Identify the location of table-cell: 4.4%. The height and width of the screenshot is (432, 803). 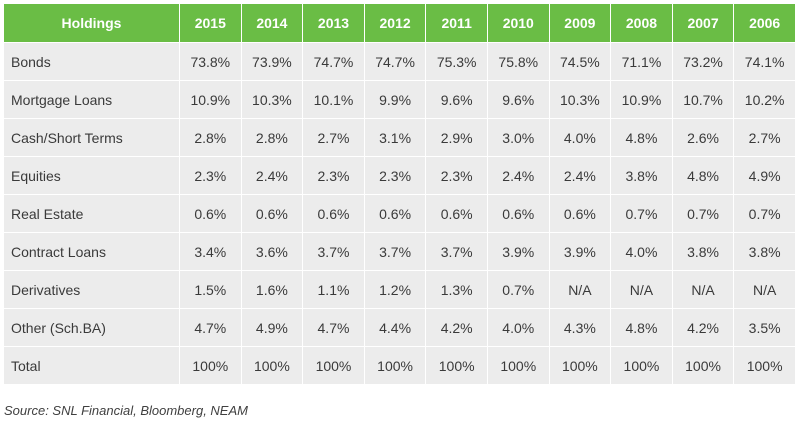
(395, 327).